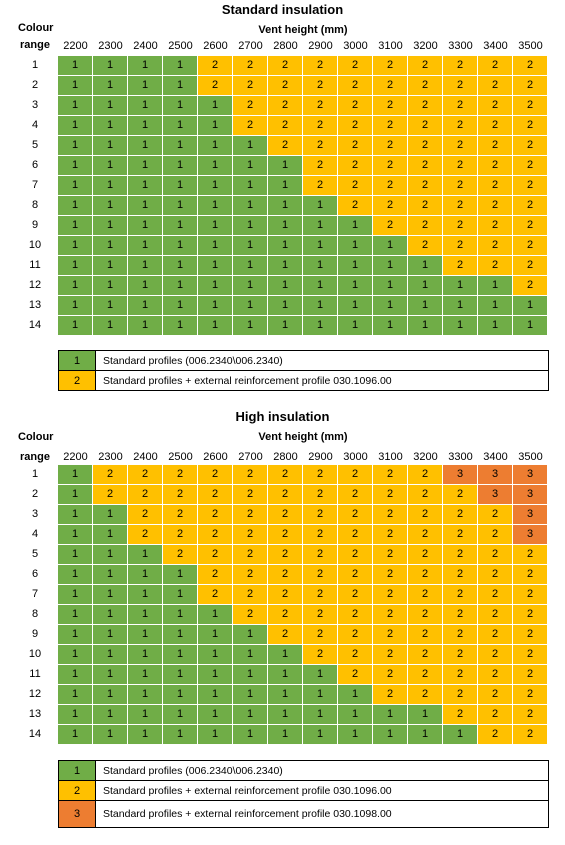 The image size is (565, 845). Describe the element at coordinates (35, 145) in the screenshot. I see `row-label-5: 5` at that location.